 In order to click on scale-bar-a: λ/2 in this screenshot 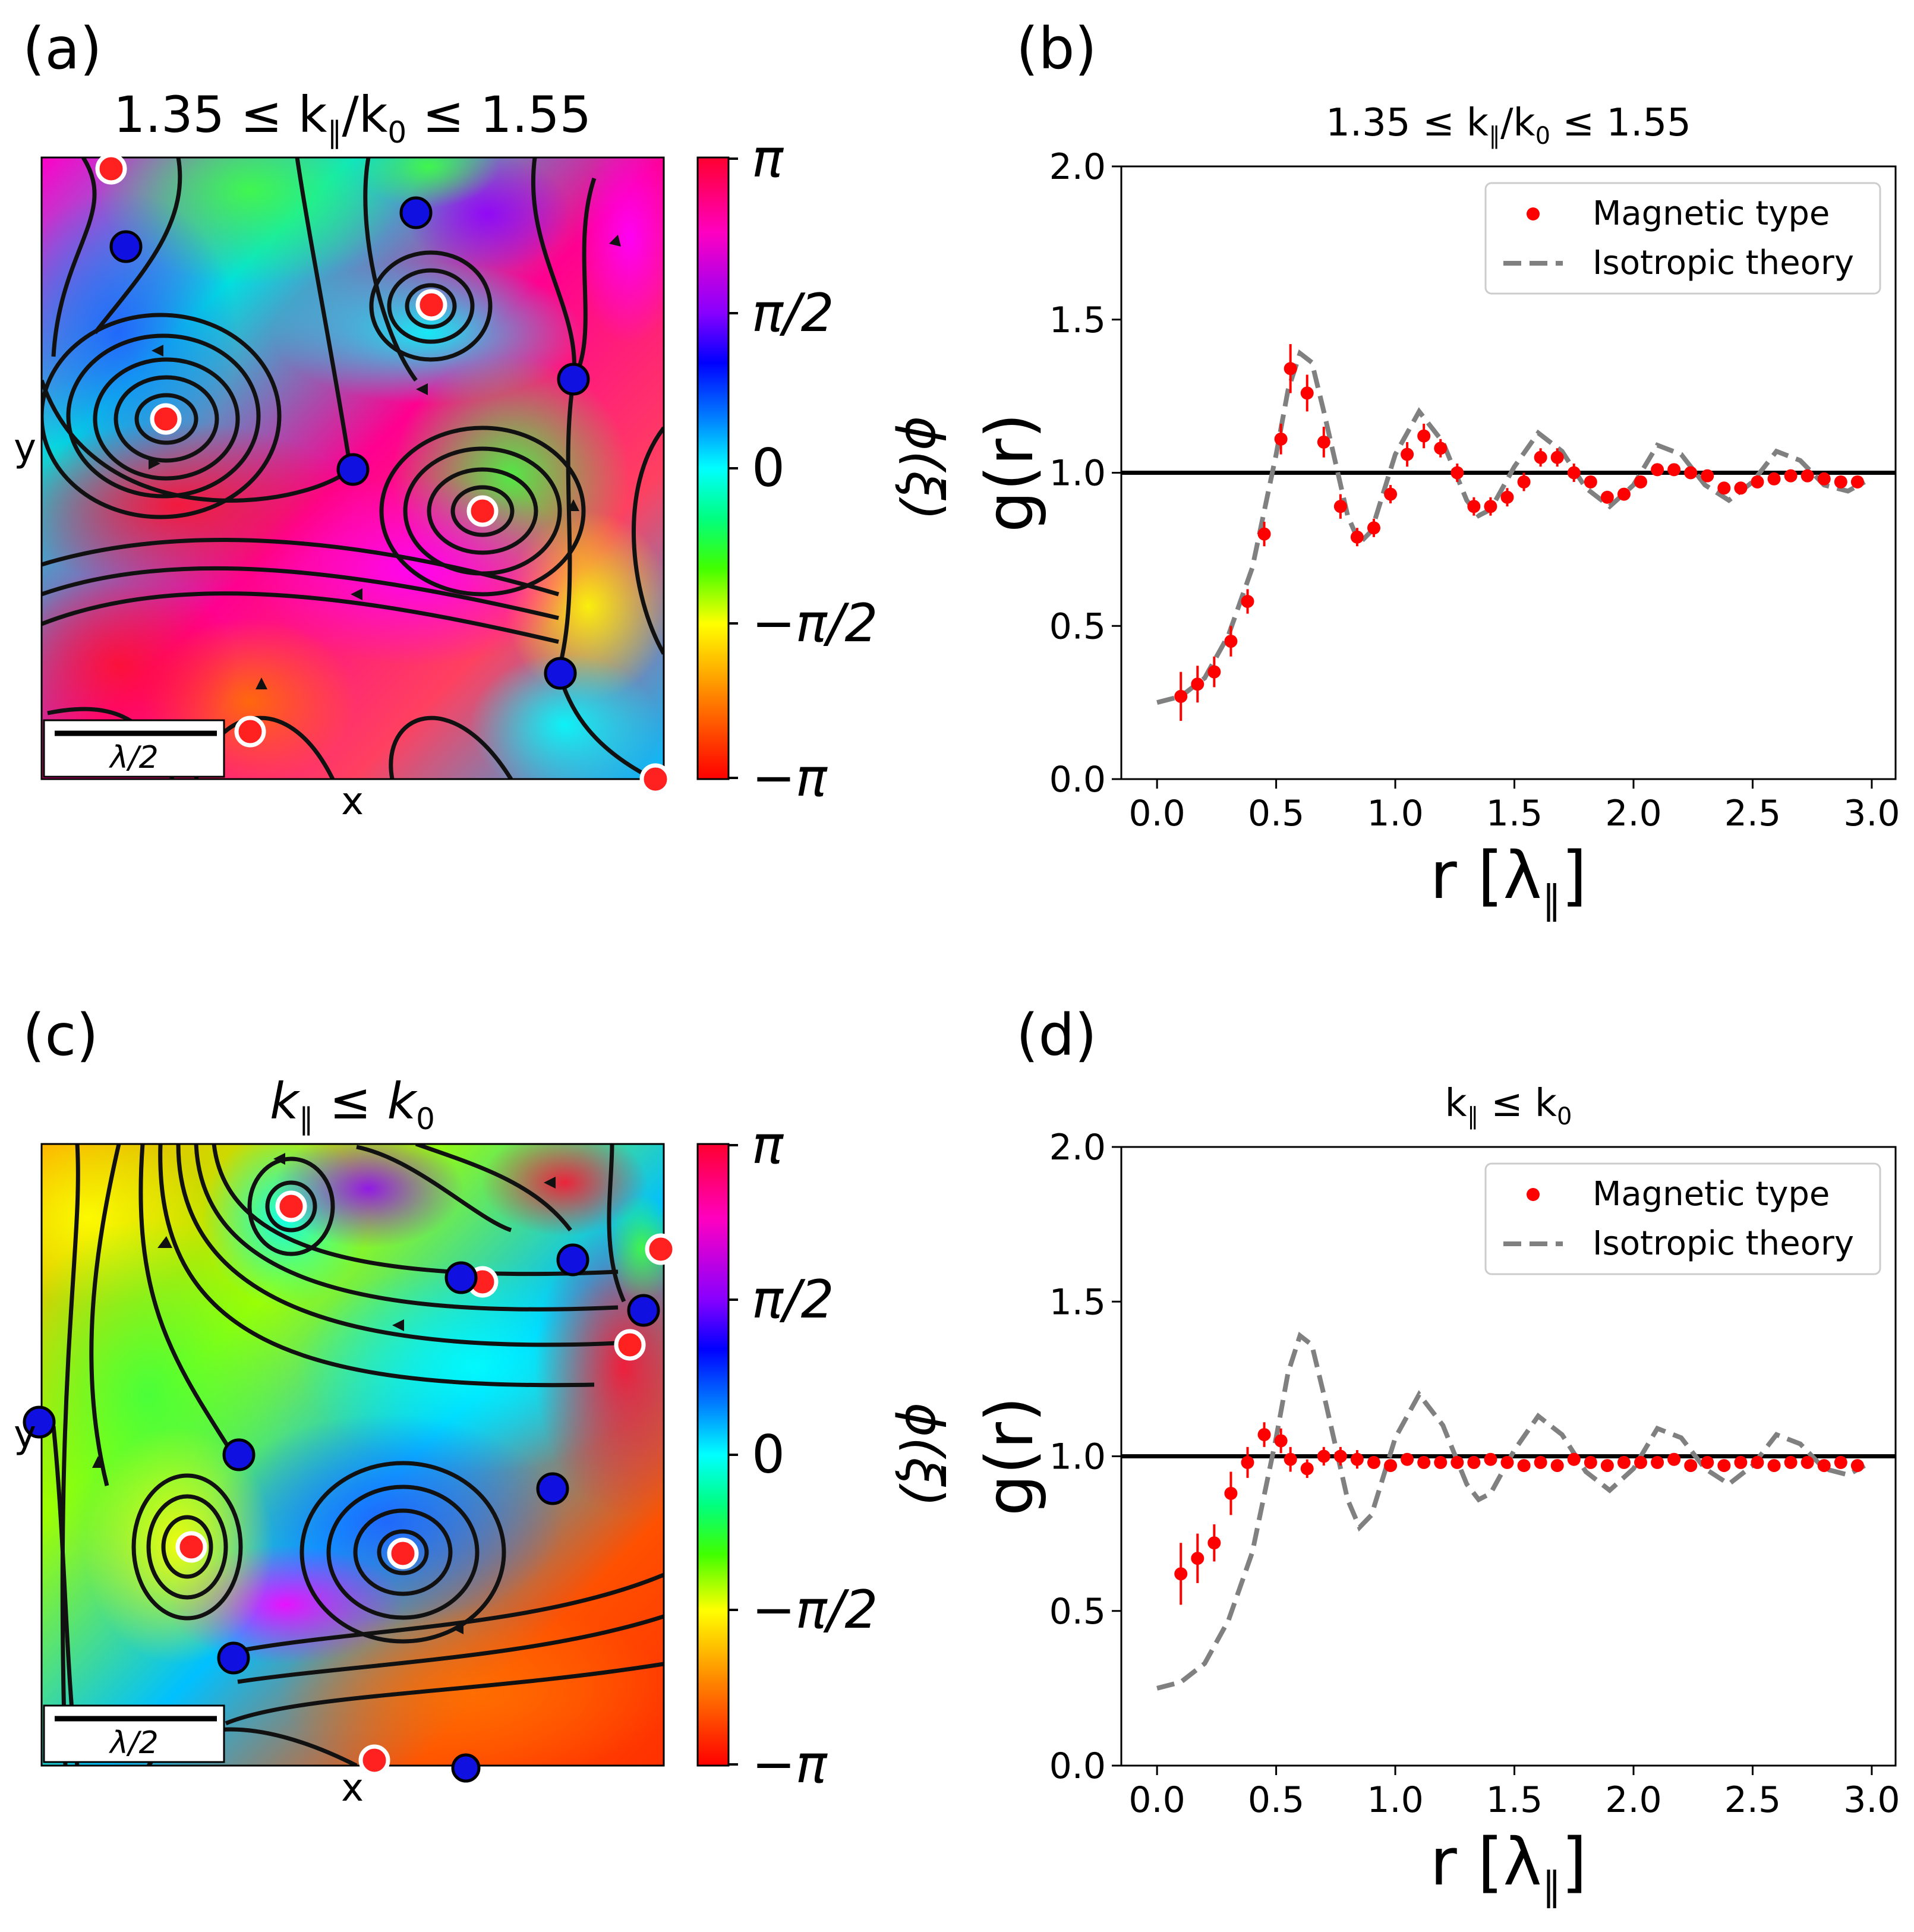, I will do `click(134, 748)`.